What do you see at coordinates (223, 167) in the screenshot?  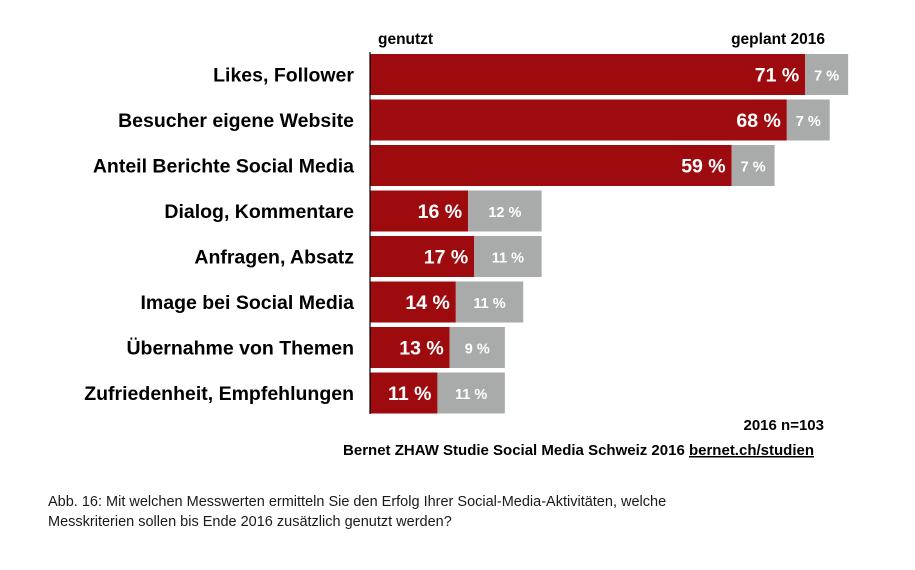 I see `category-label: Anteil Berichte Social Media` at bounding box center [223, 167].